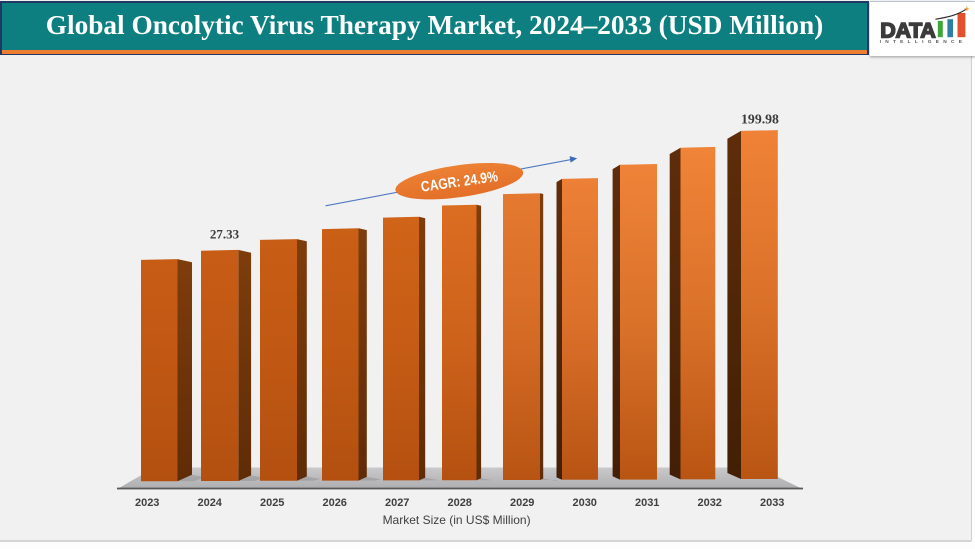  What do you see at coordinates (647, 503) in the screenshot?
I see `svg-text: 2031` at bounding box center [647, 503].